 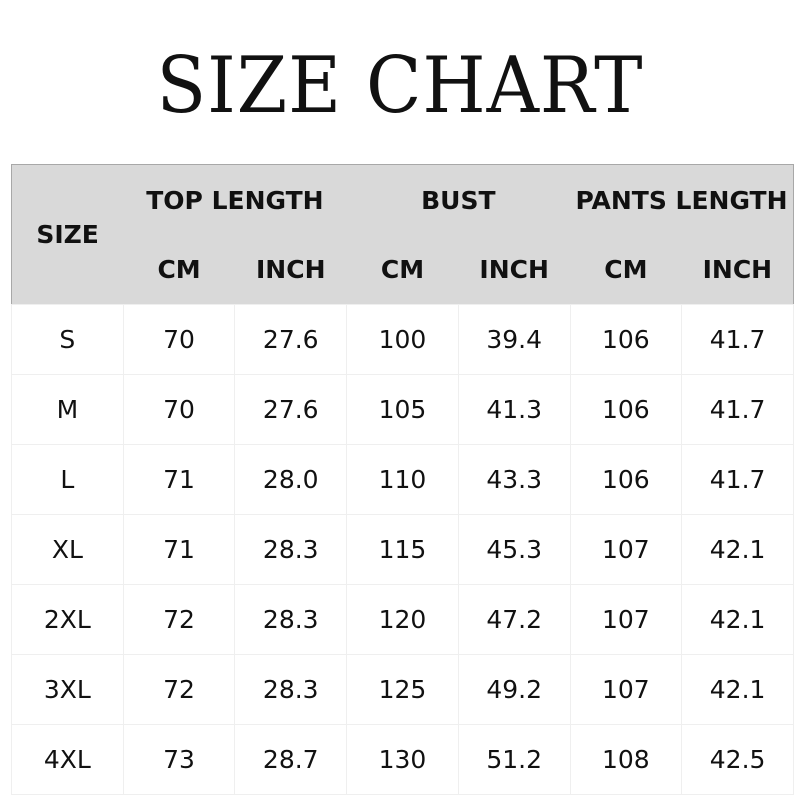 What do you see at coordinates (400, 86) in the screenshot?
I see `page-title: SIZE CHART` at bounding box center [400, 86].